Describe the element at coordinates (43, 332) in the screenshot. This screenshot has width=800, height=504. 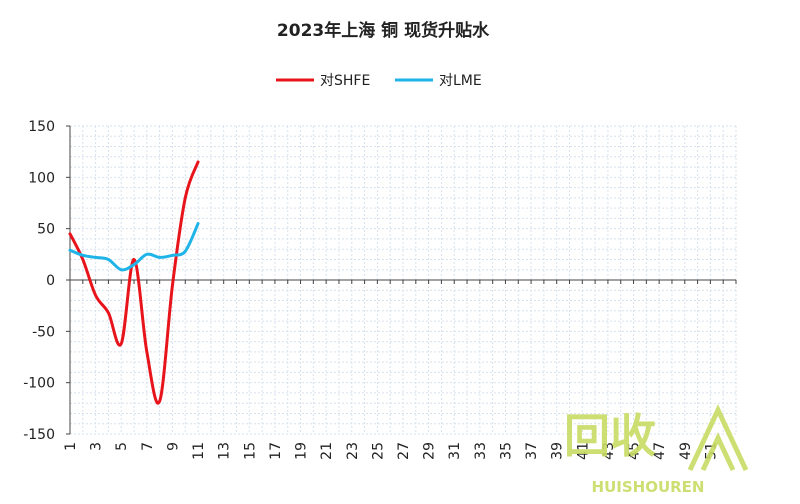
I see `y-tick-label: -50` at that location.